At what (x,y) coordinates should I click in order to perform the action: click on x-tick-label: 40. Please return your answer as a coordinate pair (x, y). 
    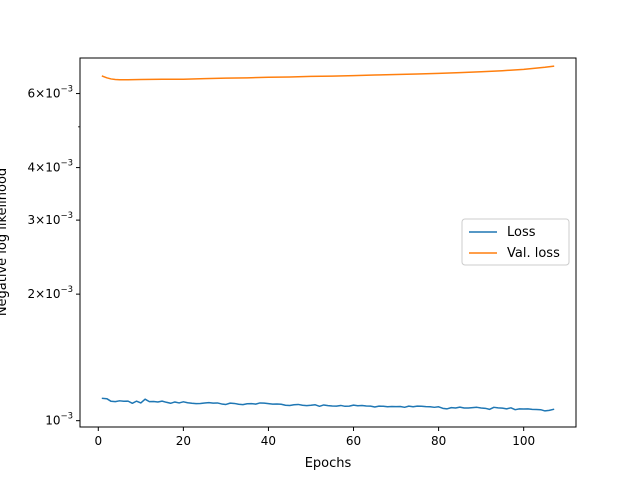
    Looking at the image, I should click on (268, 441).